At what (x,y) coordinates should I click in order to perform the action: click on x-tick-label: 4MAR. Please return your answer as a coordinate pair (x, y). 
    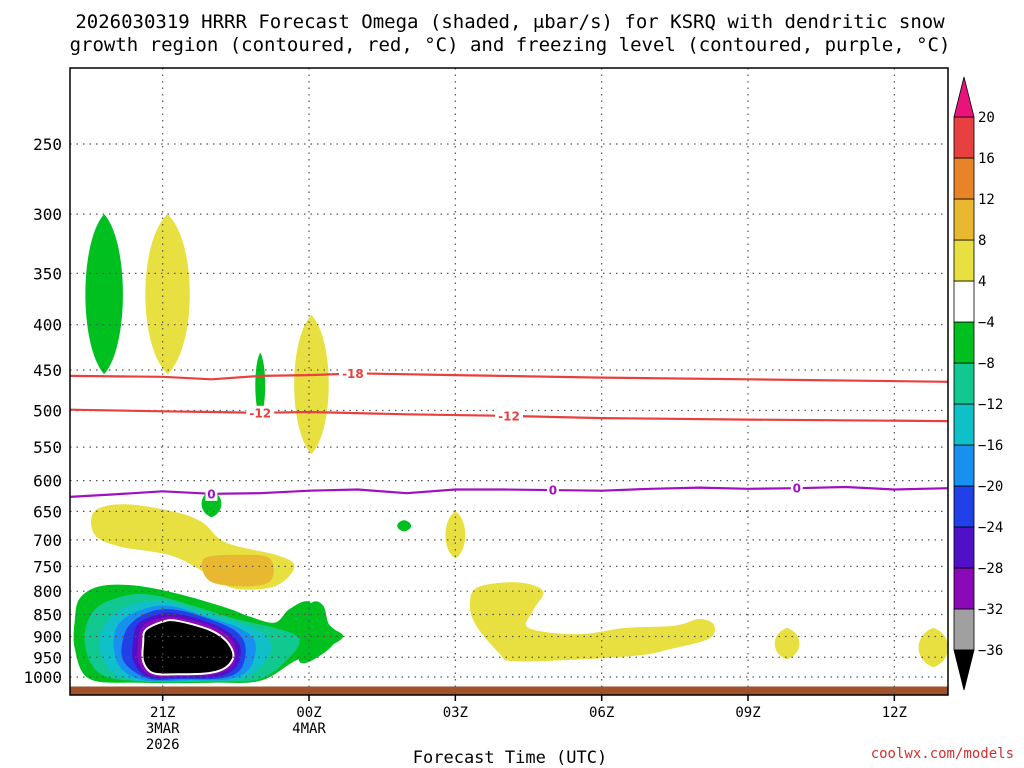
    Looking at the image, I should click on (309, 729).